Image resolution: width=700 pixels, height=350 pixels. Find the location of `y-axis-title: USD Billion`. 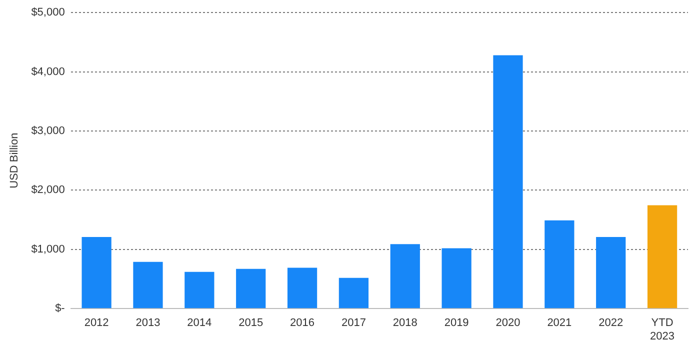

y-axis-title: USD Billion is located at coordinates (14, 160).